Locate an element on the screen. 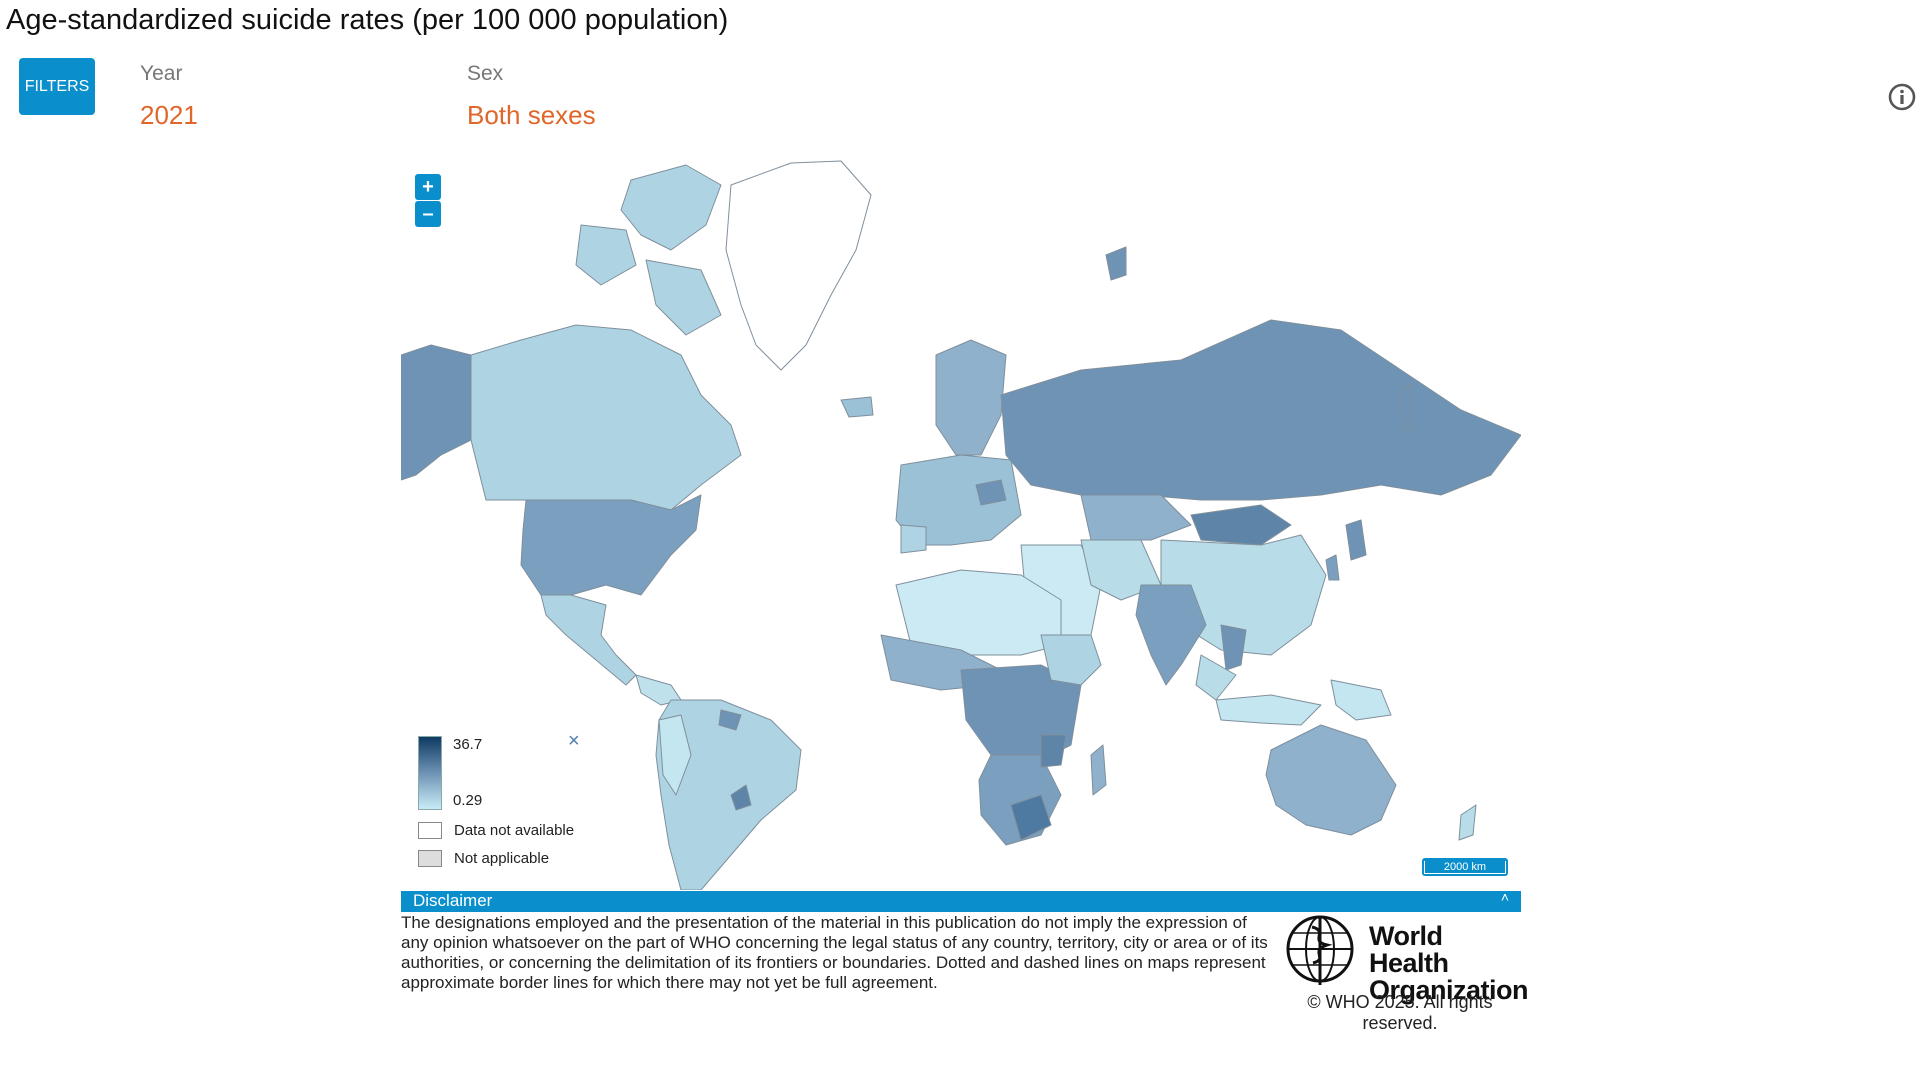 The image size is (1920, 1080). who-org-name: World Health Organization is located at coordinates (1449, 963).